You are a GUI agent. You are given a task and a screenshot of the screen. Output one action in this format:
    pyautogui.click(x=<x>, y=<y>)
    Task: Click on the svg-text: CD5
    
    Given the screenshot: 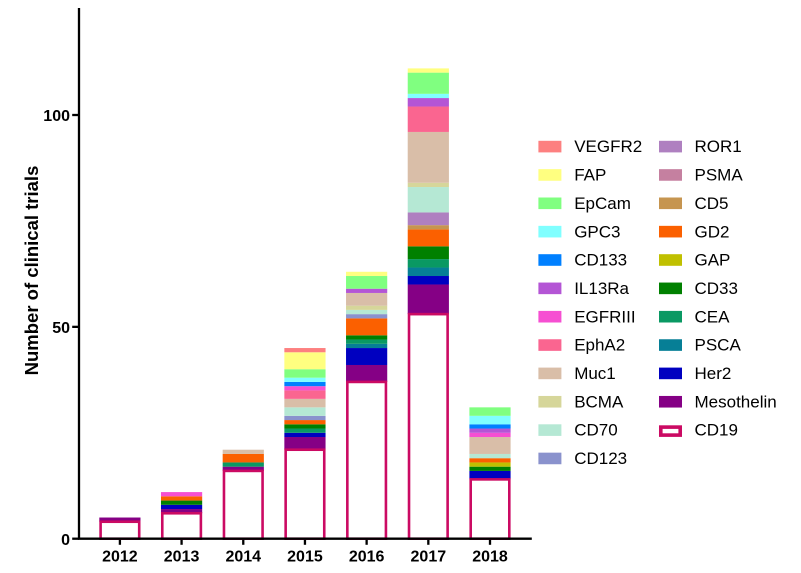 What is the action you would take?
    pyautogui.click(x=712, y=203)
    